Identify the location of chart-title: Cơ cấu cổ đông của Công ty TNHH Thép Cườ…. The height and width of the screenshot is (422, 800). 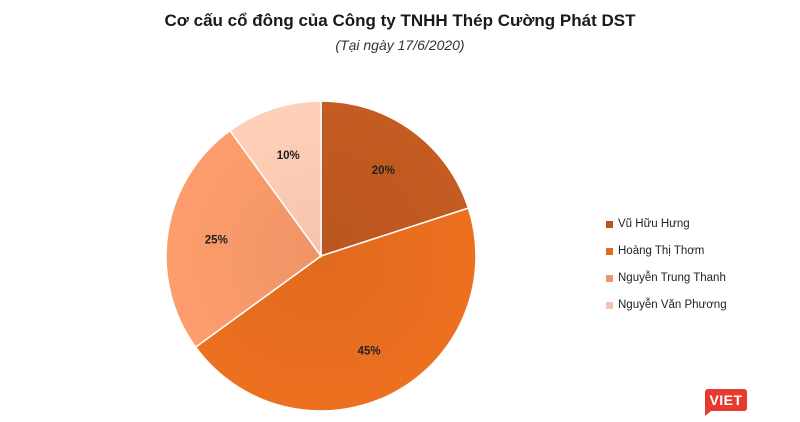
(400, 20).